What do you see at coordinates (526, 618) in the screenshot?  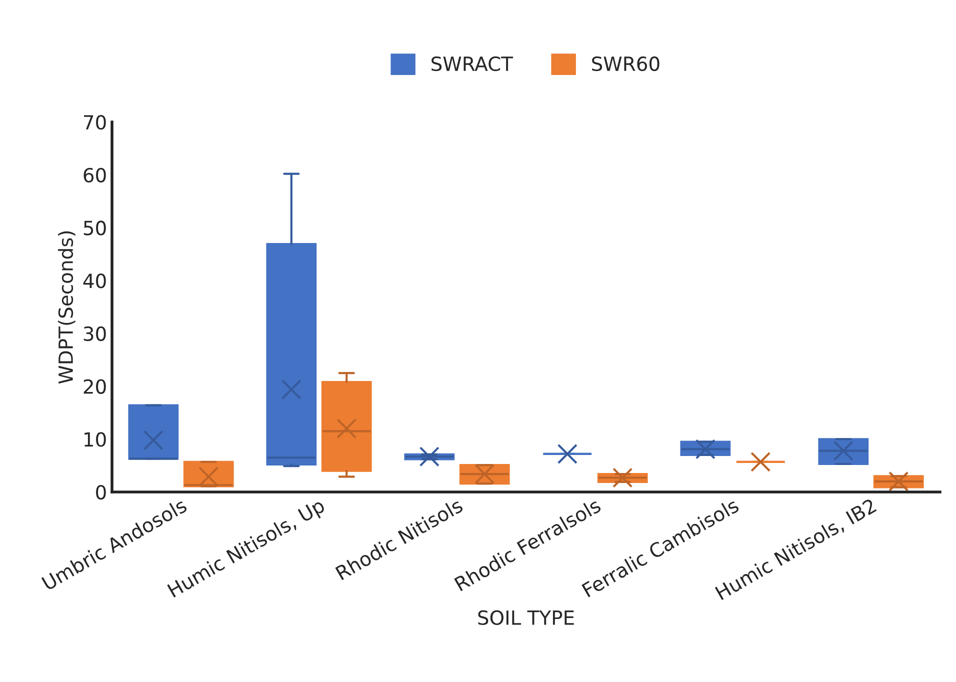 I see `x-axis-title: SOIL TYPE` at bounding box center [526, 618].